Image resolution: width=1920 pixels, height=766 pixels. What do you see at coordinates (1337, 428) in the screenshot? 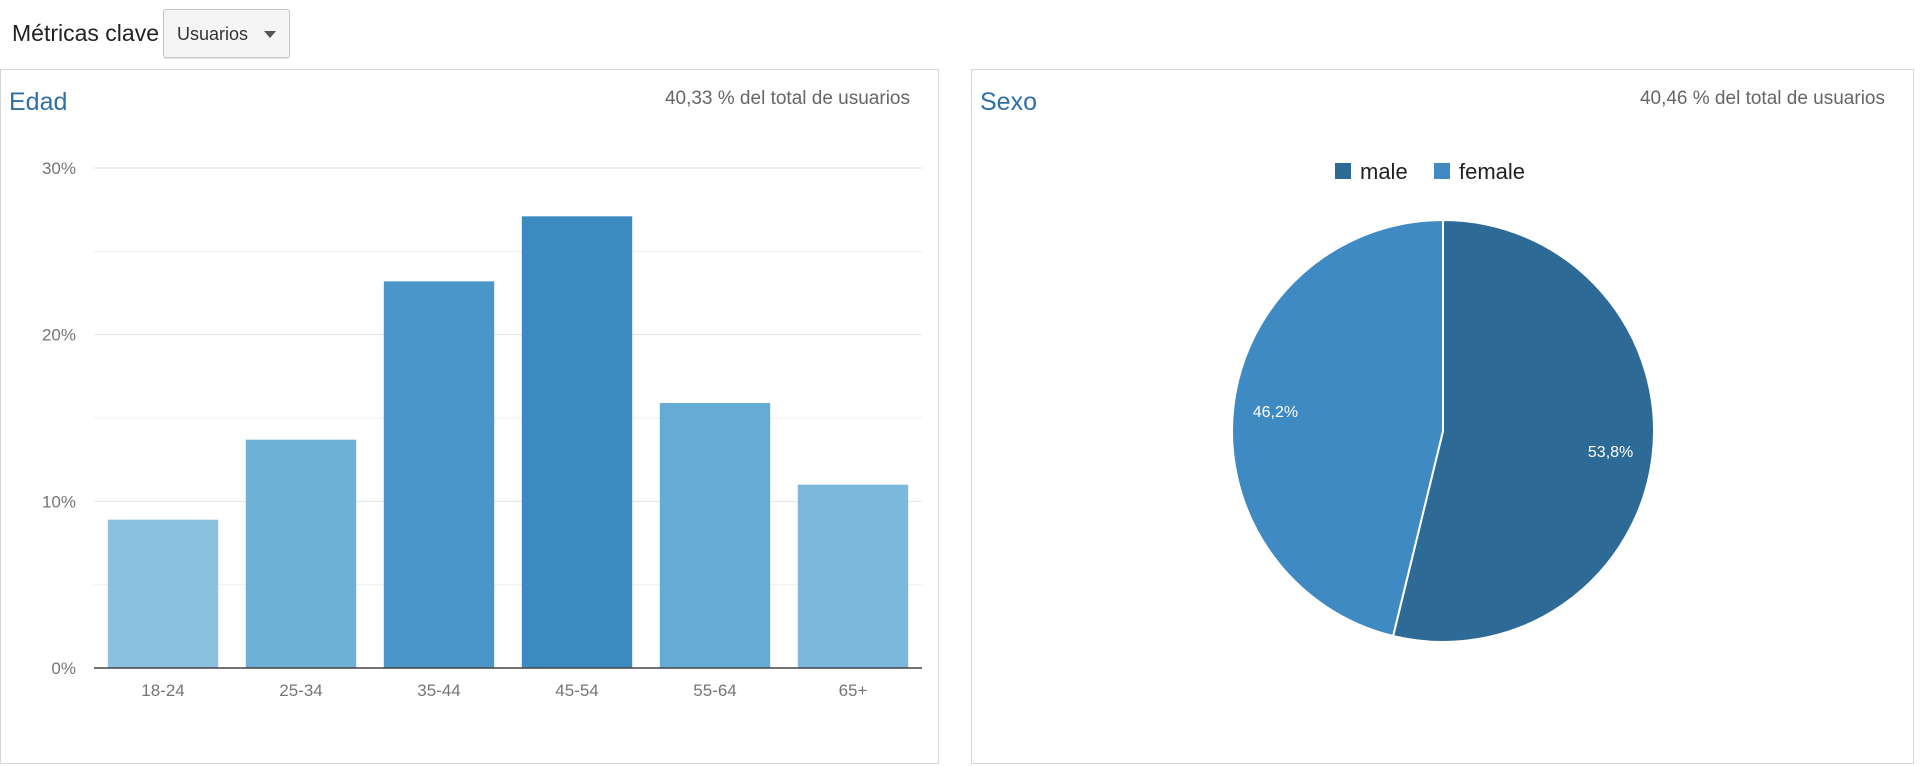
I see `pie-slice-female` at bounding box center [1337, 428].